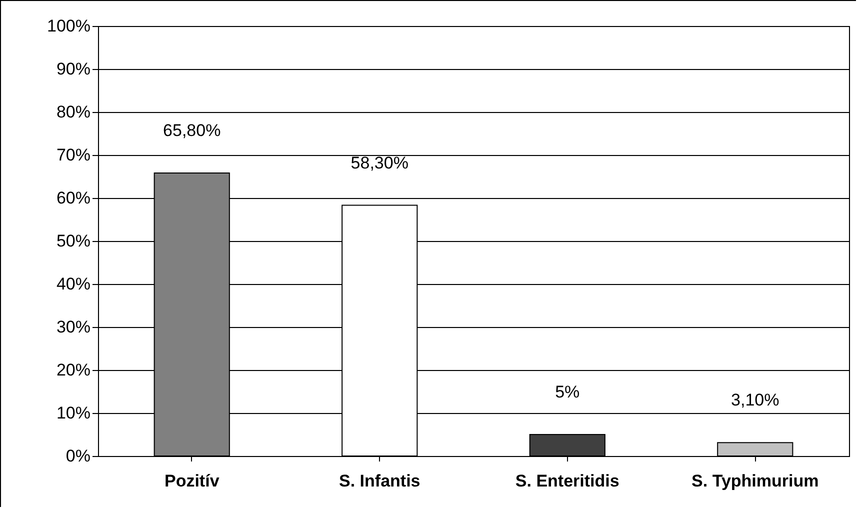 This screenshot has height=509, width=858. What do you see at coordinates (192, 481) in the screenshot?
I see `x-tick-label: Pozitív` at bounding box center [192, 481].